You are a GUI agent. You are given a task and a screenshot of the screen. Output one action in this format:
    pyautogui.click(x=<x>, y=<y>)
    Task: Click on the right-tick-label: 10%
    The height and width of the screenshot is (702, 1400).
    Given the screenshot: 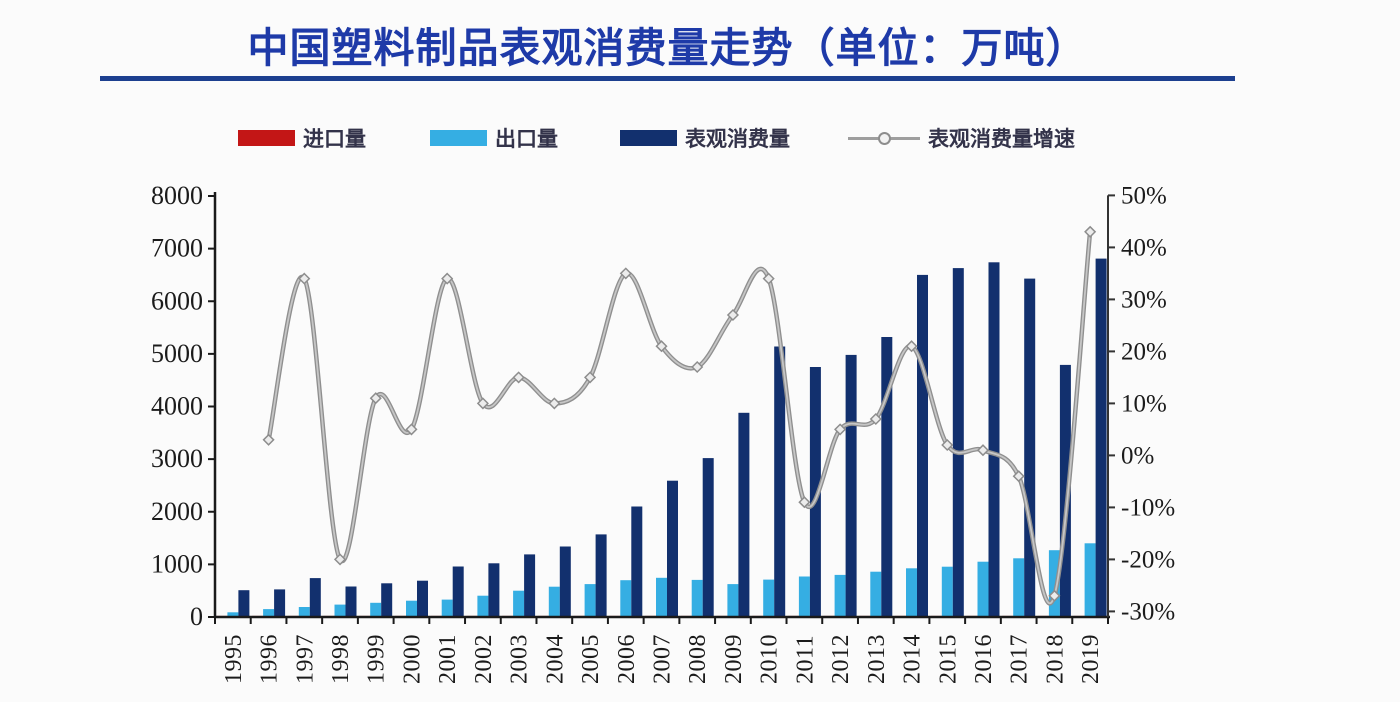 What is the action you would take?
    pyautogui.click(x=1144, y=403)
    